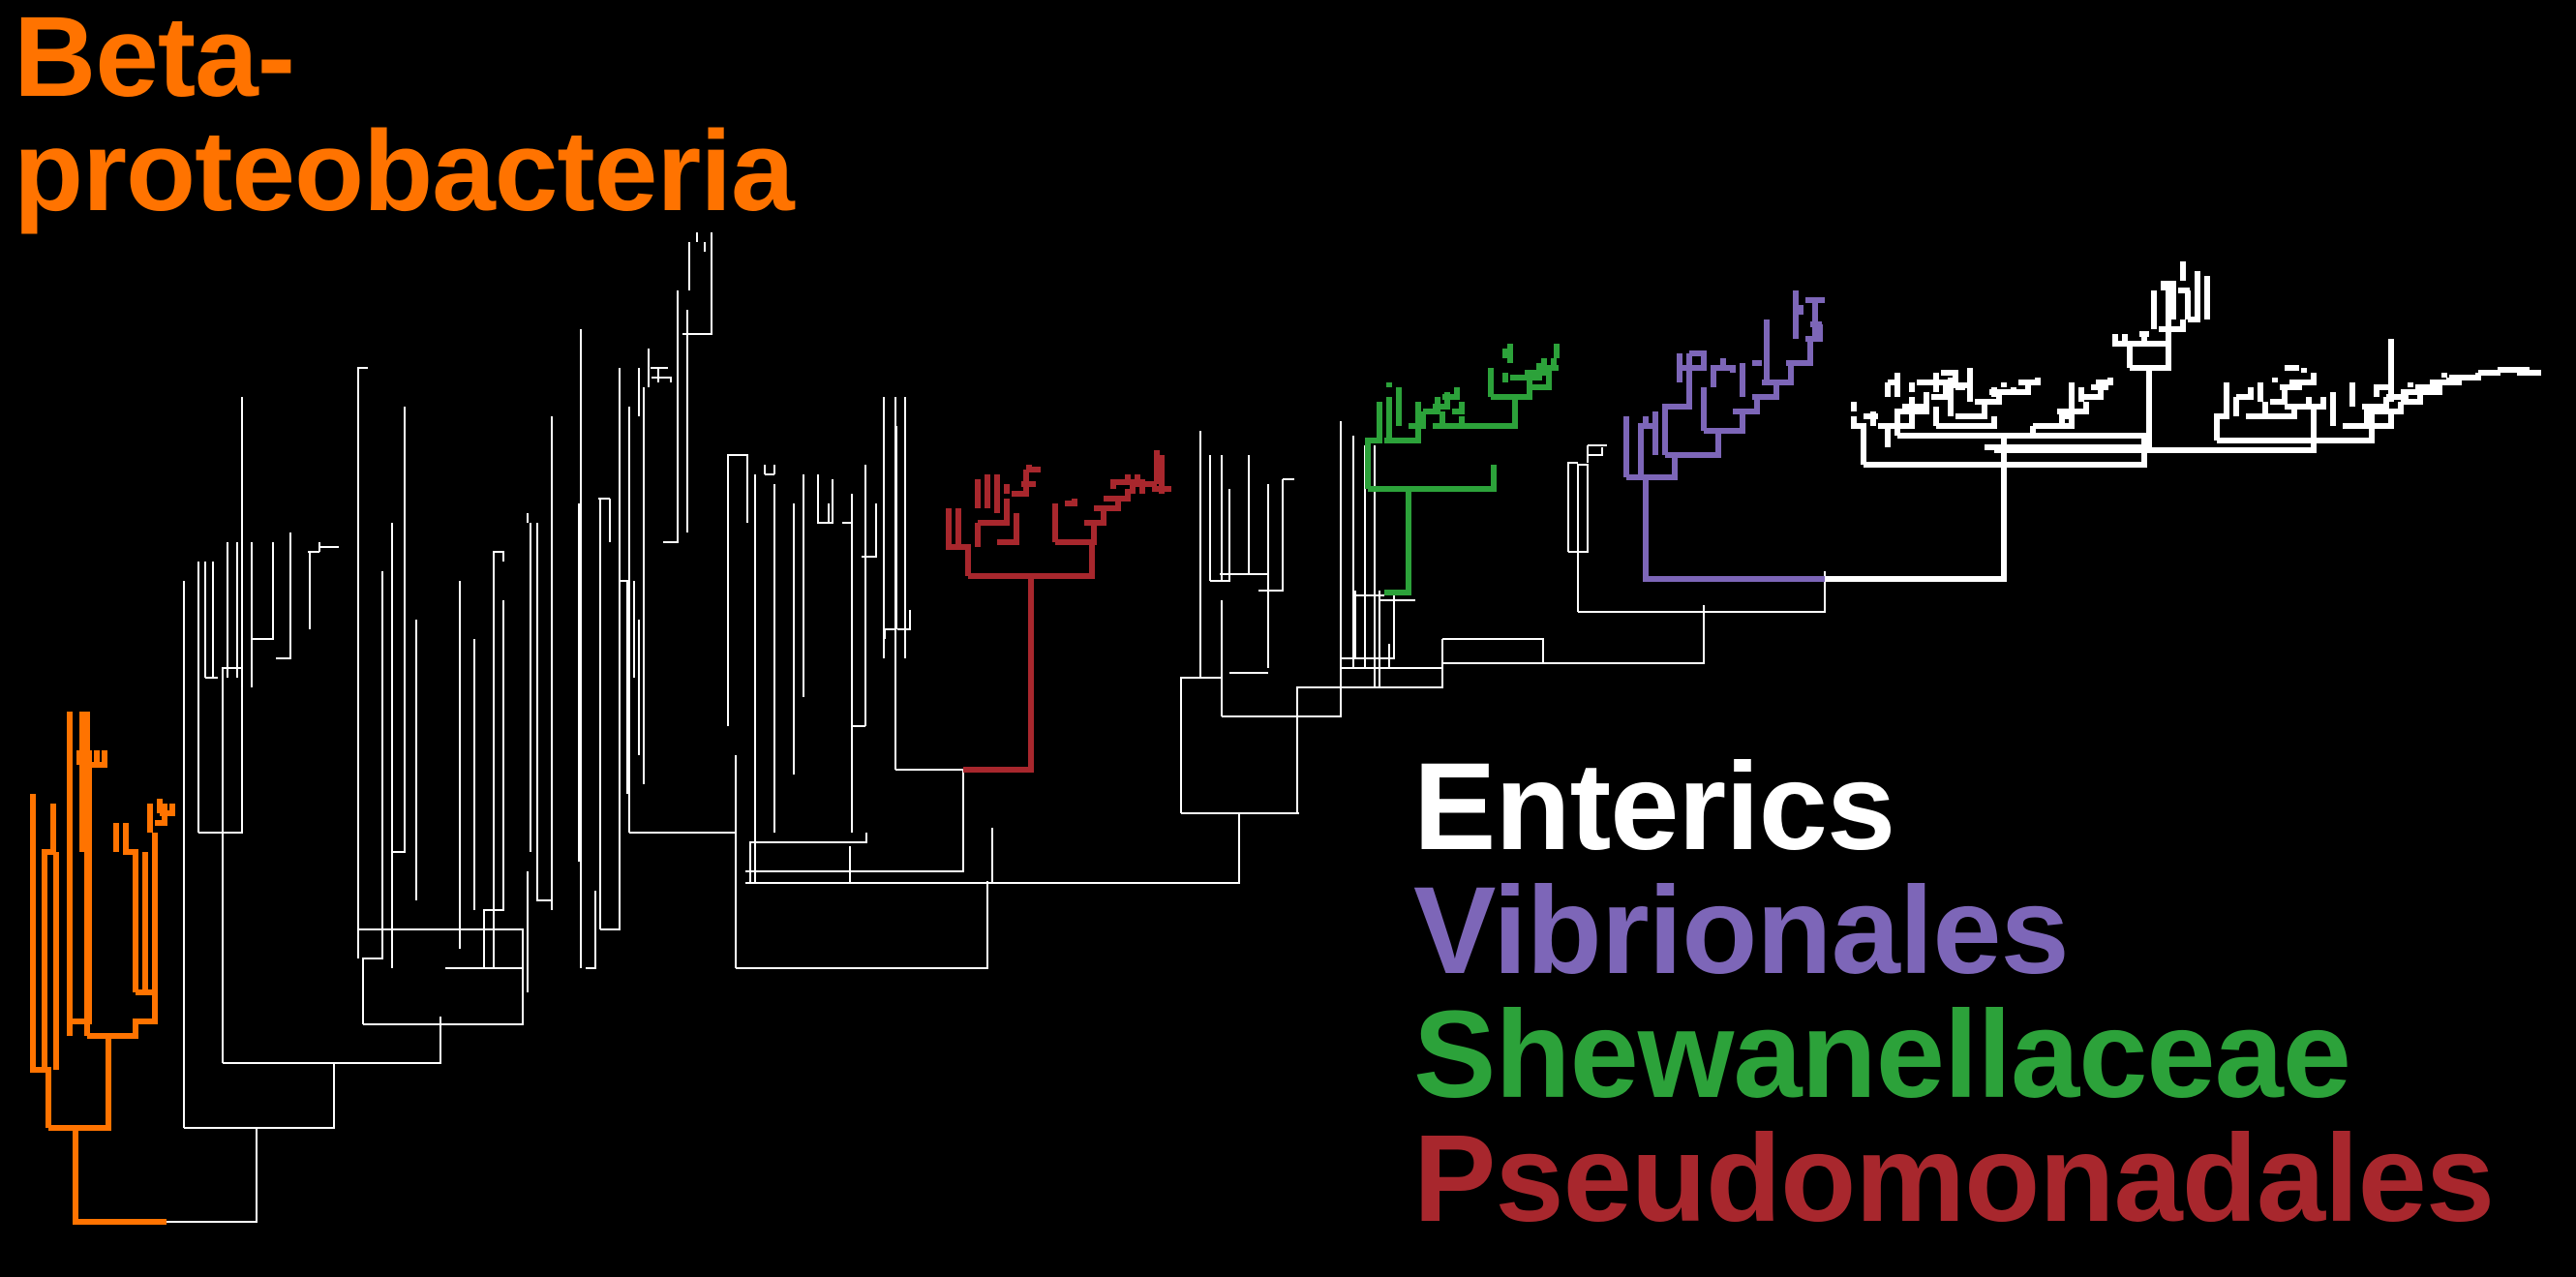 The width and height of the screenshot is (2576, 1277). Describe the element at coordinates (404, 171) in the screenshot. I see `betaproteobacteria-label-line2: proteobacteria` at that location.